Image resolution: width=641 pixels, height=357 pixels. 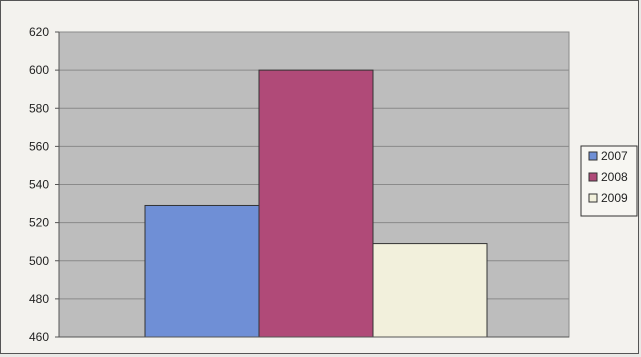 What do you see at coordinates (39, 223) in the screenshot?
I see `y-tick-label: 520` at bounding box center [39, 223].